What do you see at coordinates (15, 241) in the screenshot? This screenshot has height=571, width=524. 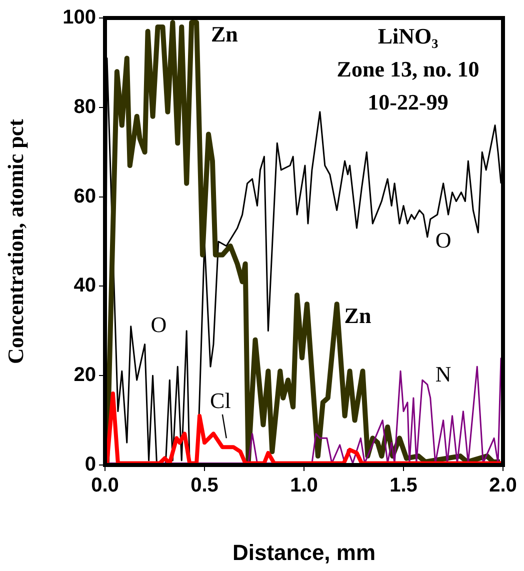 I see `y-axis-title: Concentration, atomic pct` at bounding box center [15, 241].